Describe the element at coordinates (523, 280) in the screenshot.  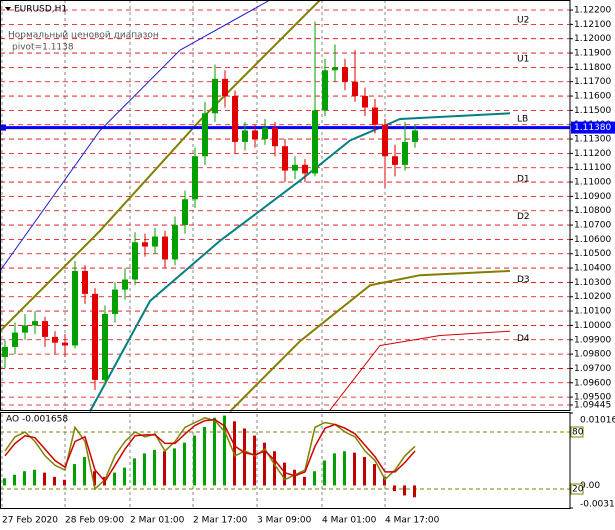
I see `level-label: D3` at that location.